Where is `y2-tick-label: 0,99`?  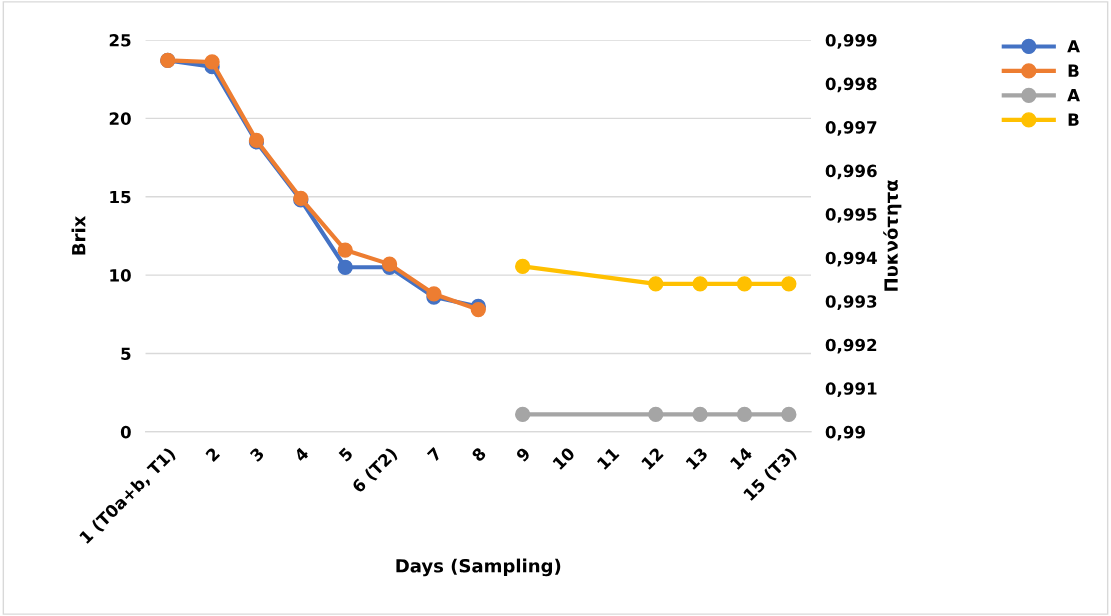
y2-tick-label: 0,99 is located at coordinates (845, 433).